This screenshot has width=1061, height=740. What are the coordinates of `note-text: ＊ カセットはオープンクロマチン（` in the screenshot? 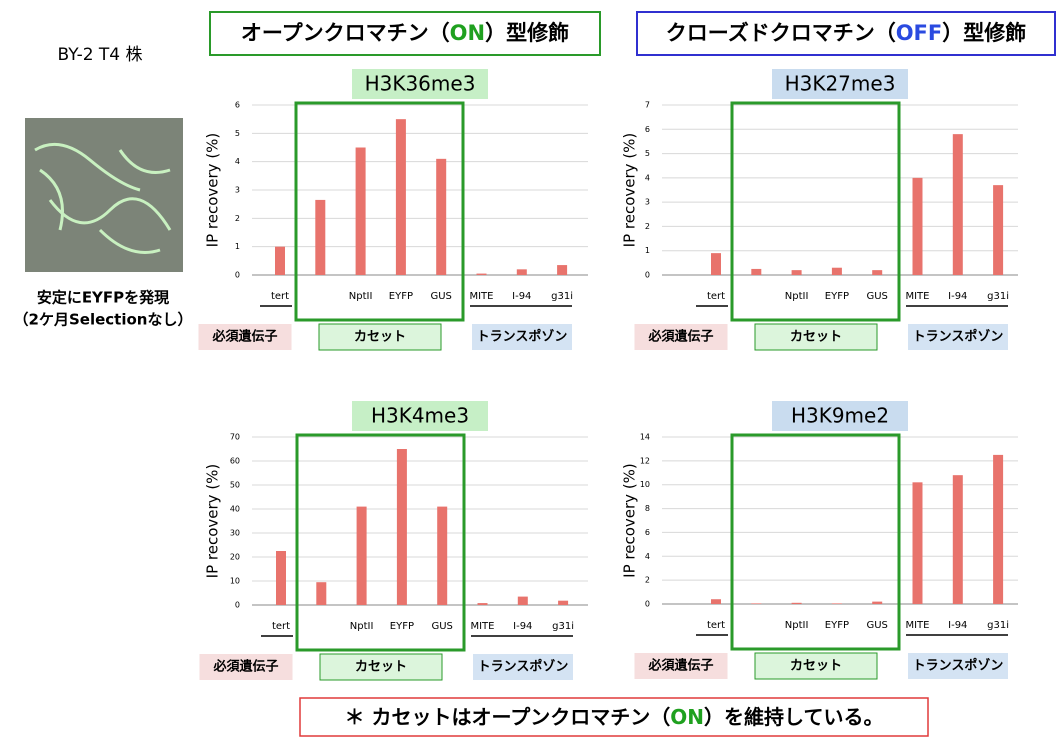 It's located at (508, 717).